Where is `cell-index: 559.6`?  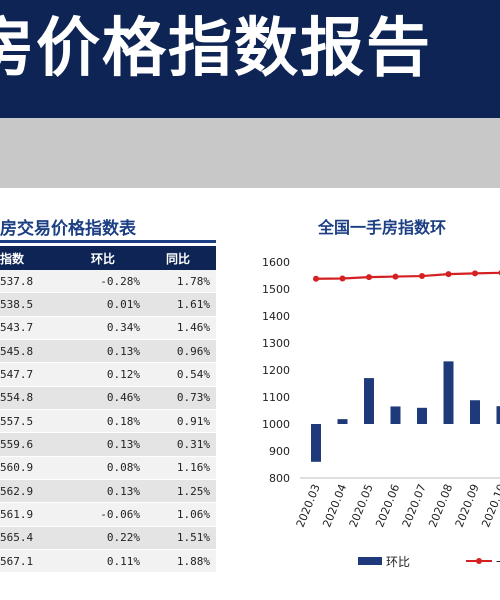 cell-index: 559.6 is located at coordinates (33, 444).